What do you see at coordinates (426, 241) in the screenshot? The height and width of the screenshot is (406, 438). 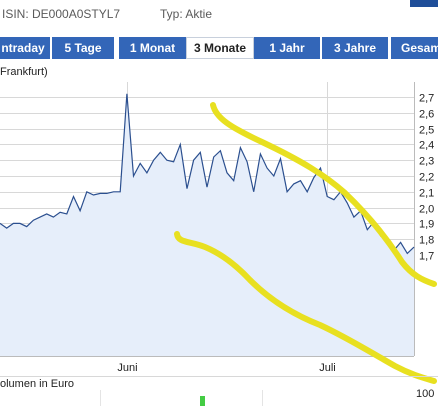 I see `y-tick-label: 1,8` at bounding box center [426, 241].